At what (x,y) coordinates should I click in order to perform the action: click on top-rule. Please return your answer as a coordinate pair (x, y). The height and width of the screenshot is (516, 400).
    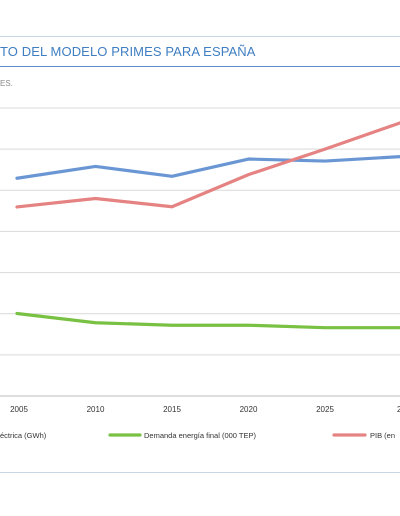
    Looking at the image, I should click on (200, 36).